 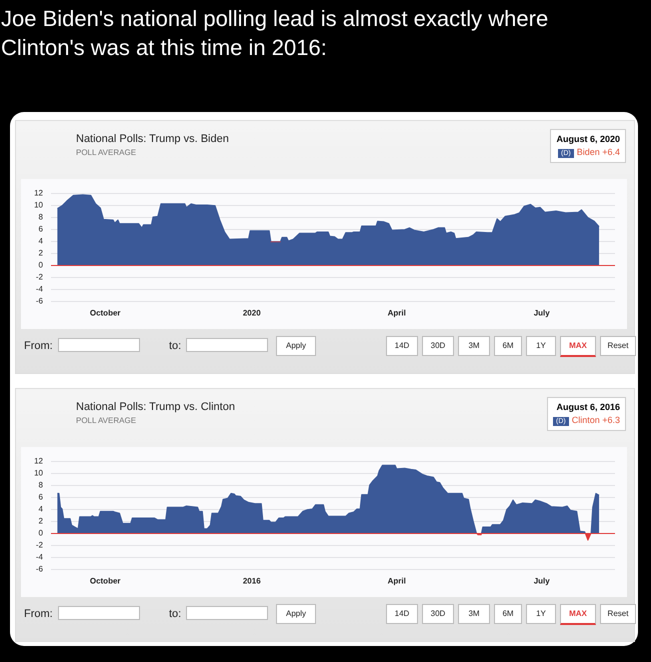 What do you see at coordinates (155, 407) in the screenshot?
I see `chart-title: National Polls: Trump vs. Clinton` at bounding box center [155, 407].